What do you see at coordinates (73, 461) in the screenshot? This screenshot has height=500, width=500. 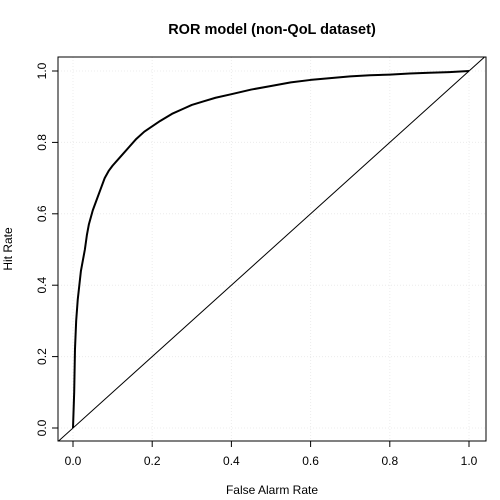 I see `x-tick-label-0: 0.0` at bounding box center [73, 461].